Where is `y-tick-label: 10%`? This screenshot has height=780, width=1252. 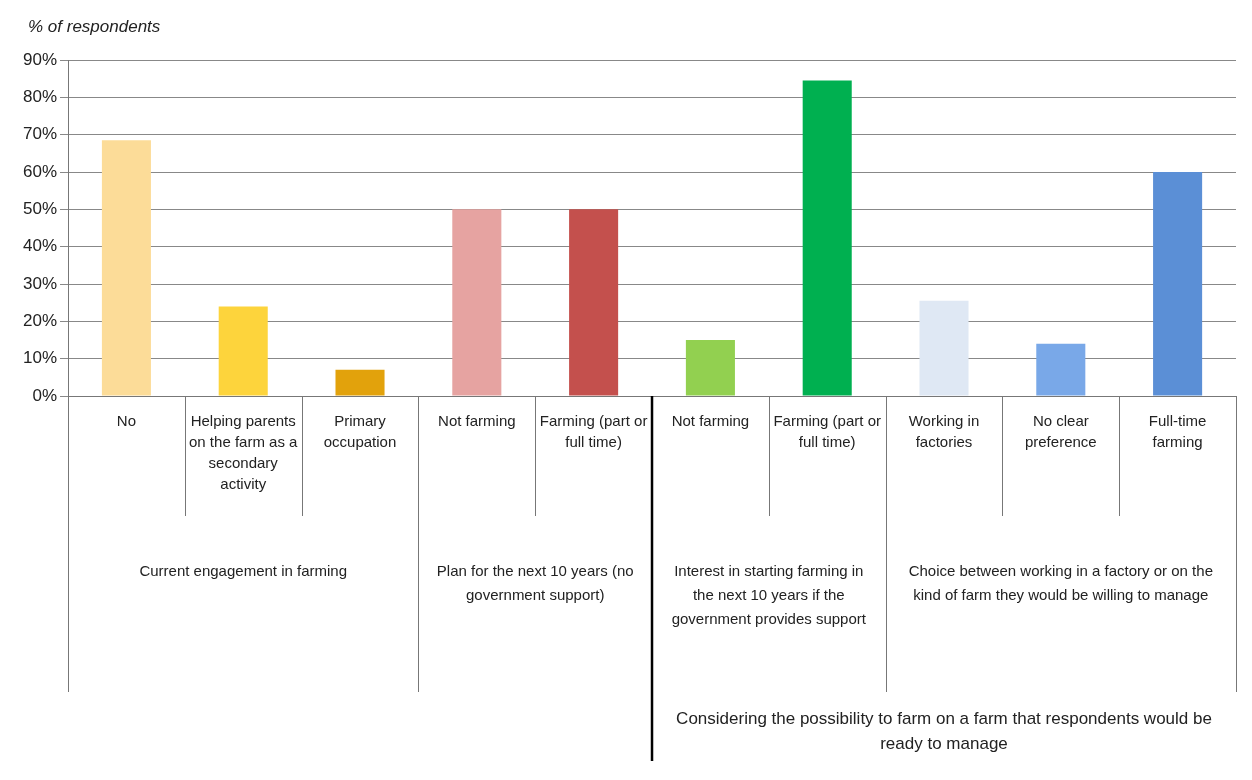 y-tick-label: 10% is located at coordinates (40, 358).